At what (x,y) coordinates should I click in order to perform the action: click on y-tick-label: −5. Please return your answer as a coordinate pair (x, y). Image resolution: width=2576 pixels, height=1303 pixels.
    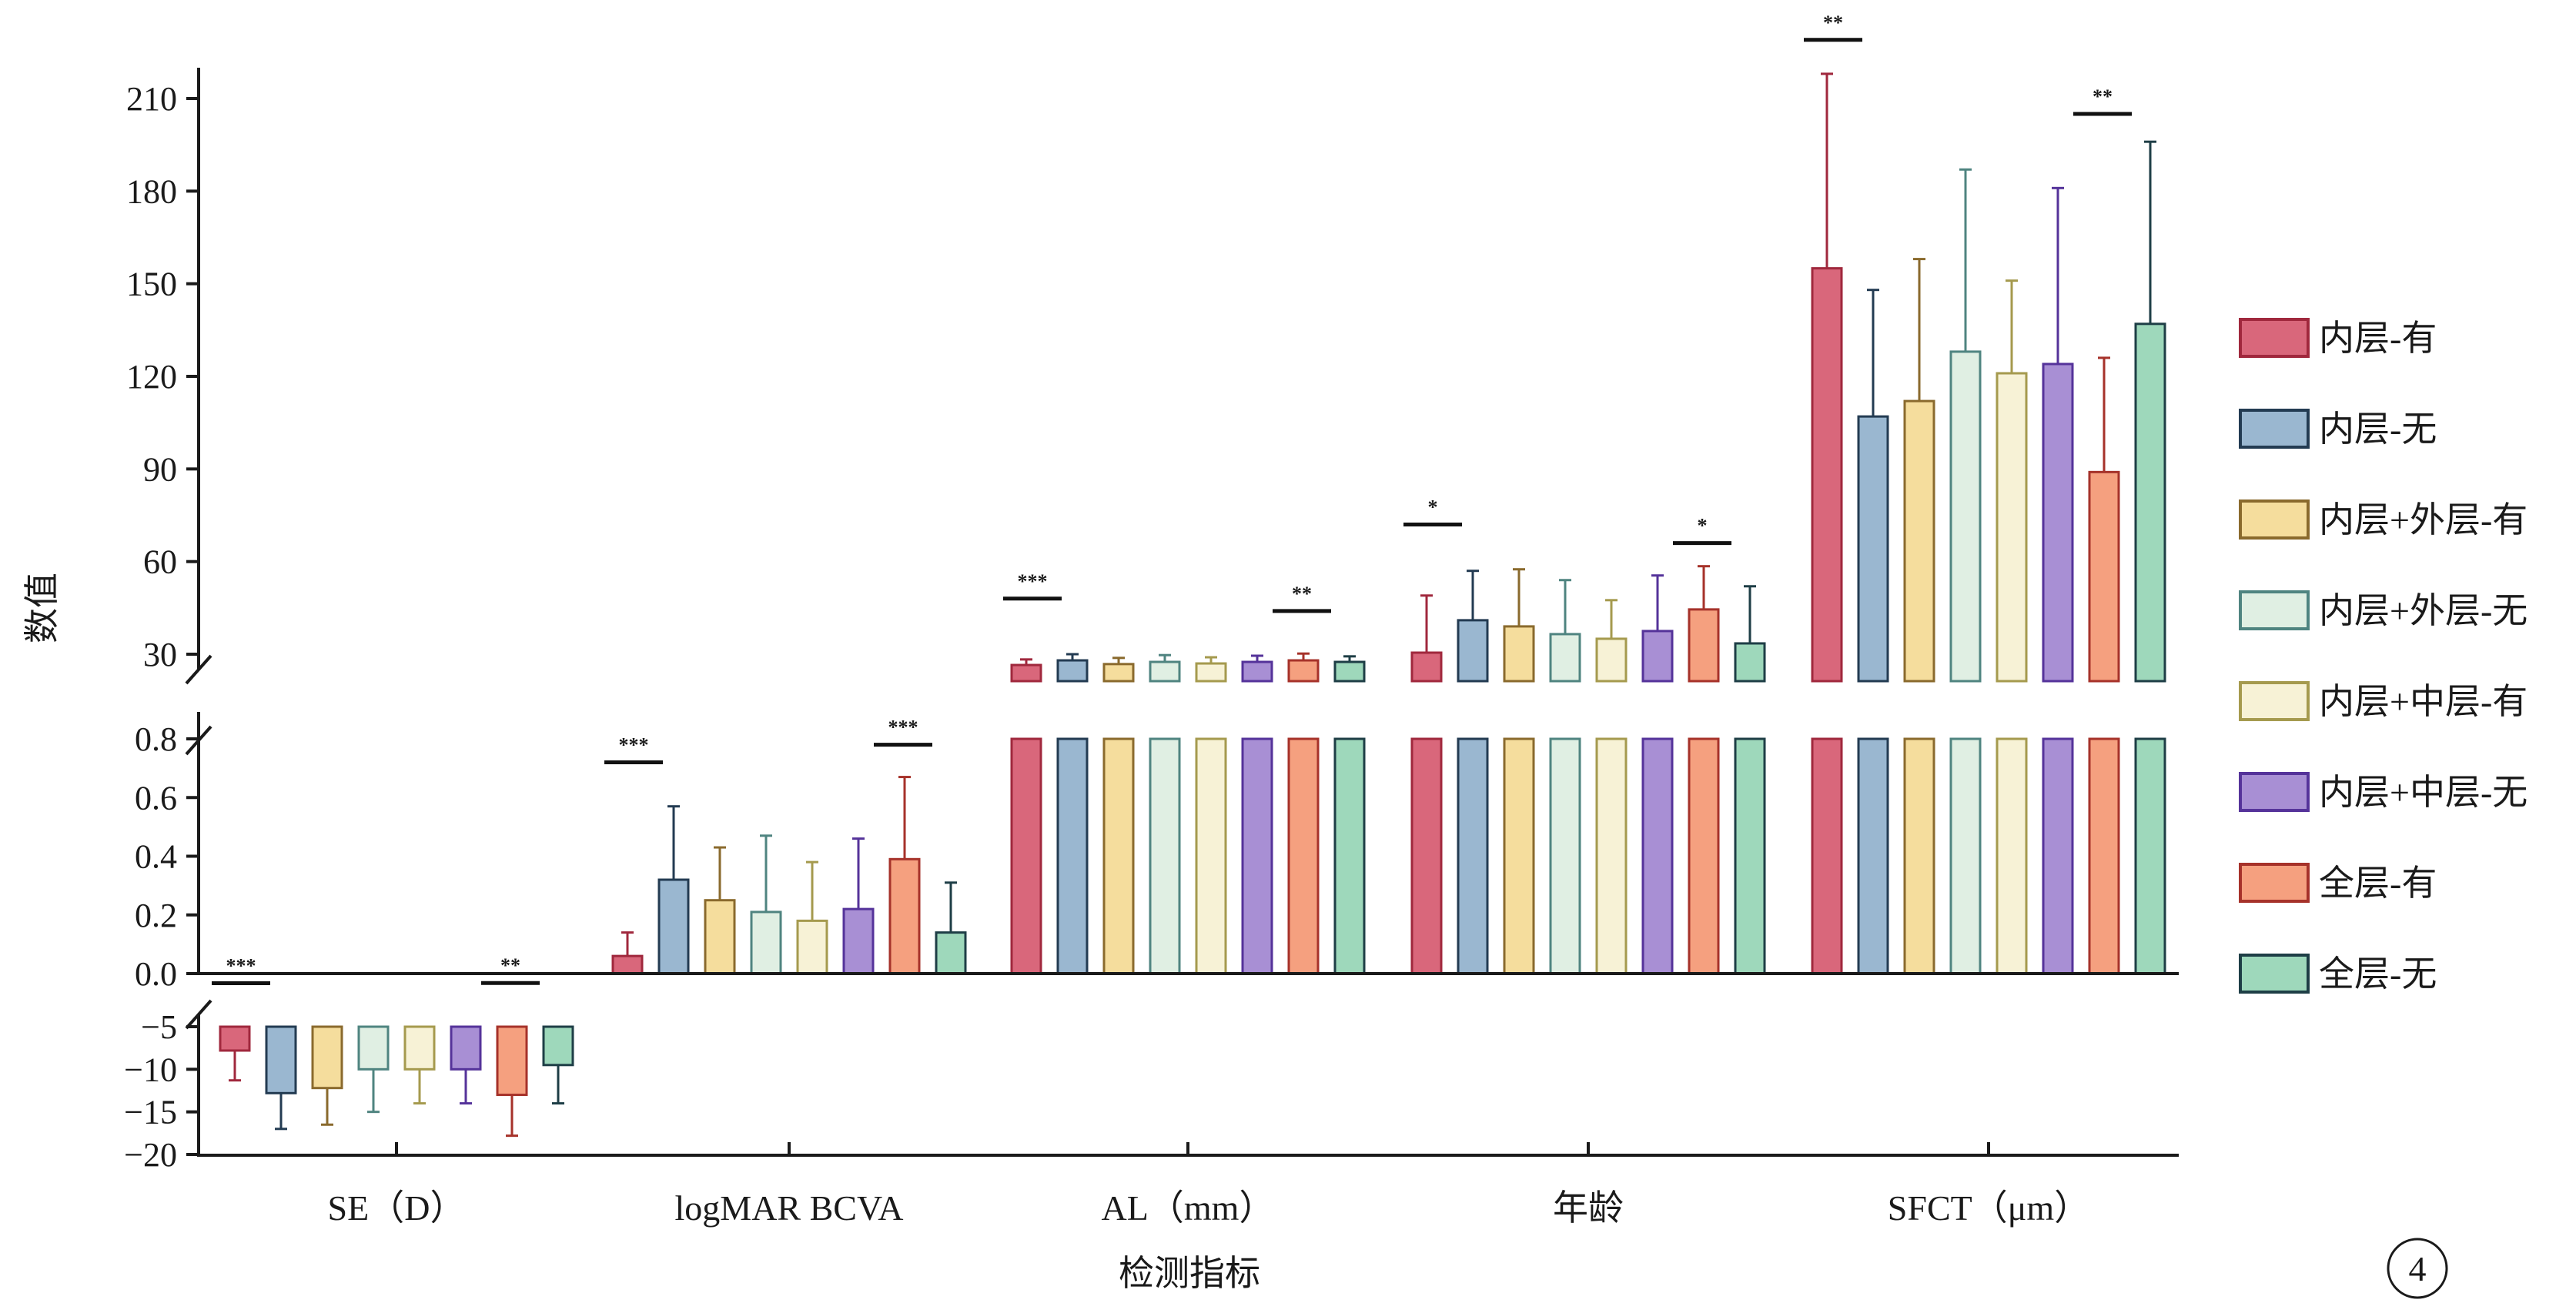
    Looking at the image, I should click on (159, 1027).